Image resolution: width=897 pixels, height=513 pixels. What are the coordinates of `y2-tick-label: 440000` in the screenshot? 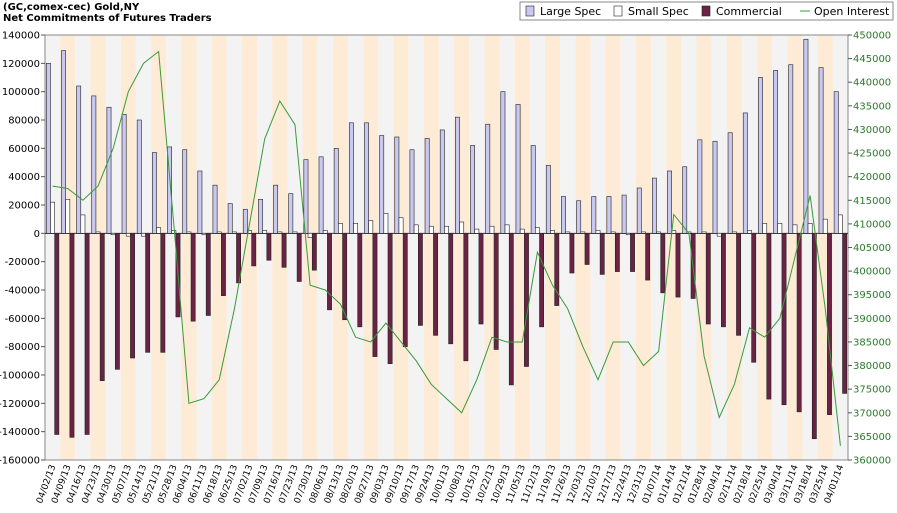 It's located at (872, 83).